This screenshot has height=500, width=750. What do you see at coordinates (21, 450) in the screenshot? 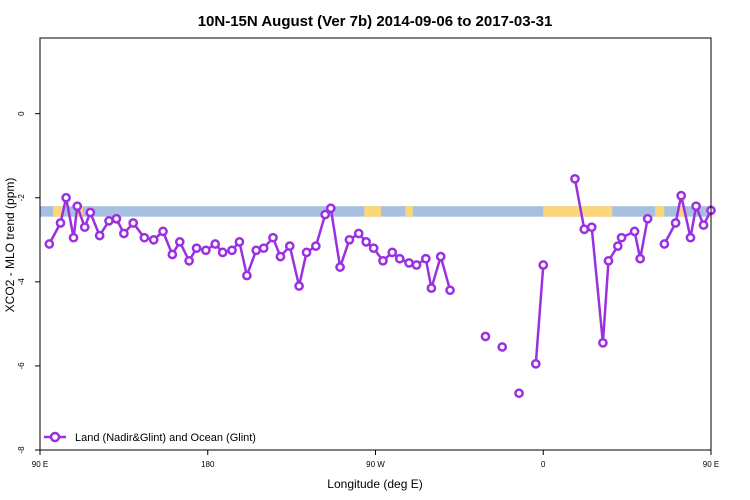
I see `y-tick-label: -8` at bounding box center [21, 450].